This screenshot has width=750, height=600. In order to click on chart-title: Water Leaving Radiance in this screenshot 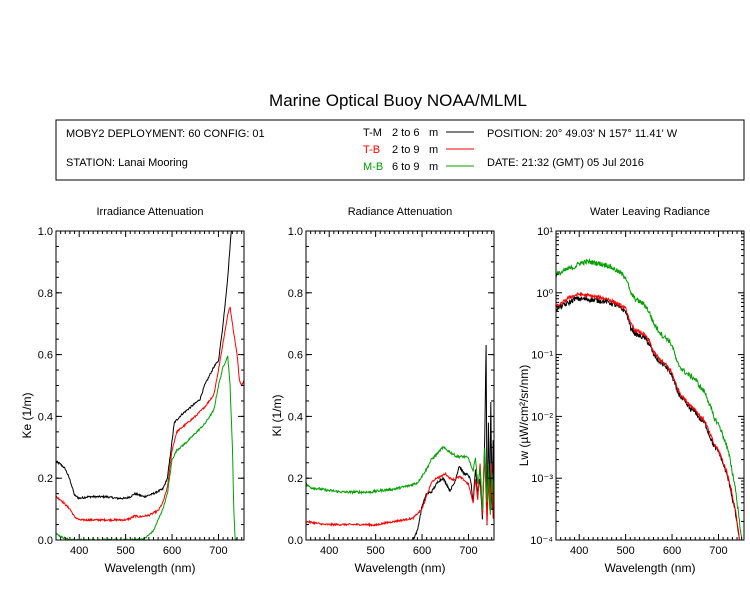, I will do `click(650, 212)`.